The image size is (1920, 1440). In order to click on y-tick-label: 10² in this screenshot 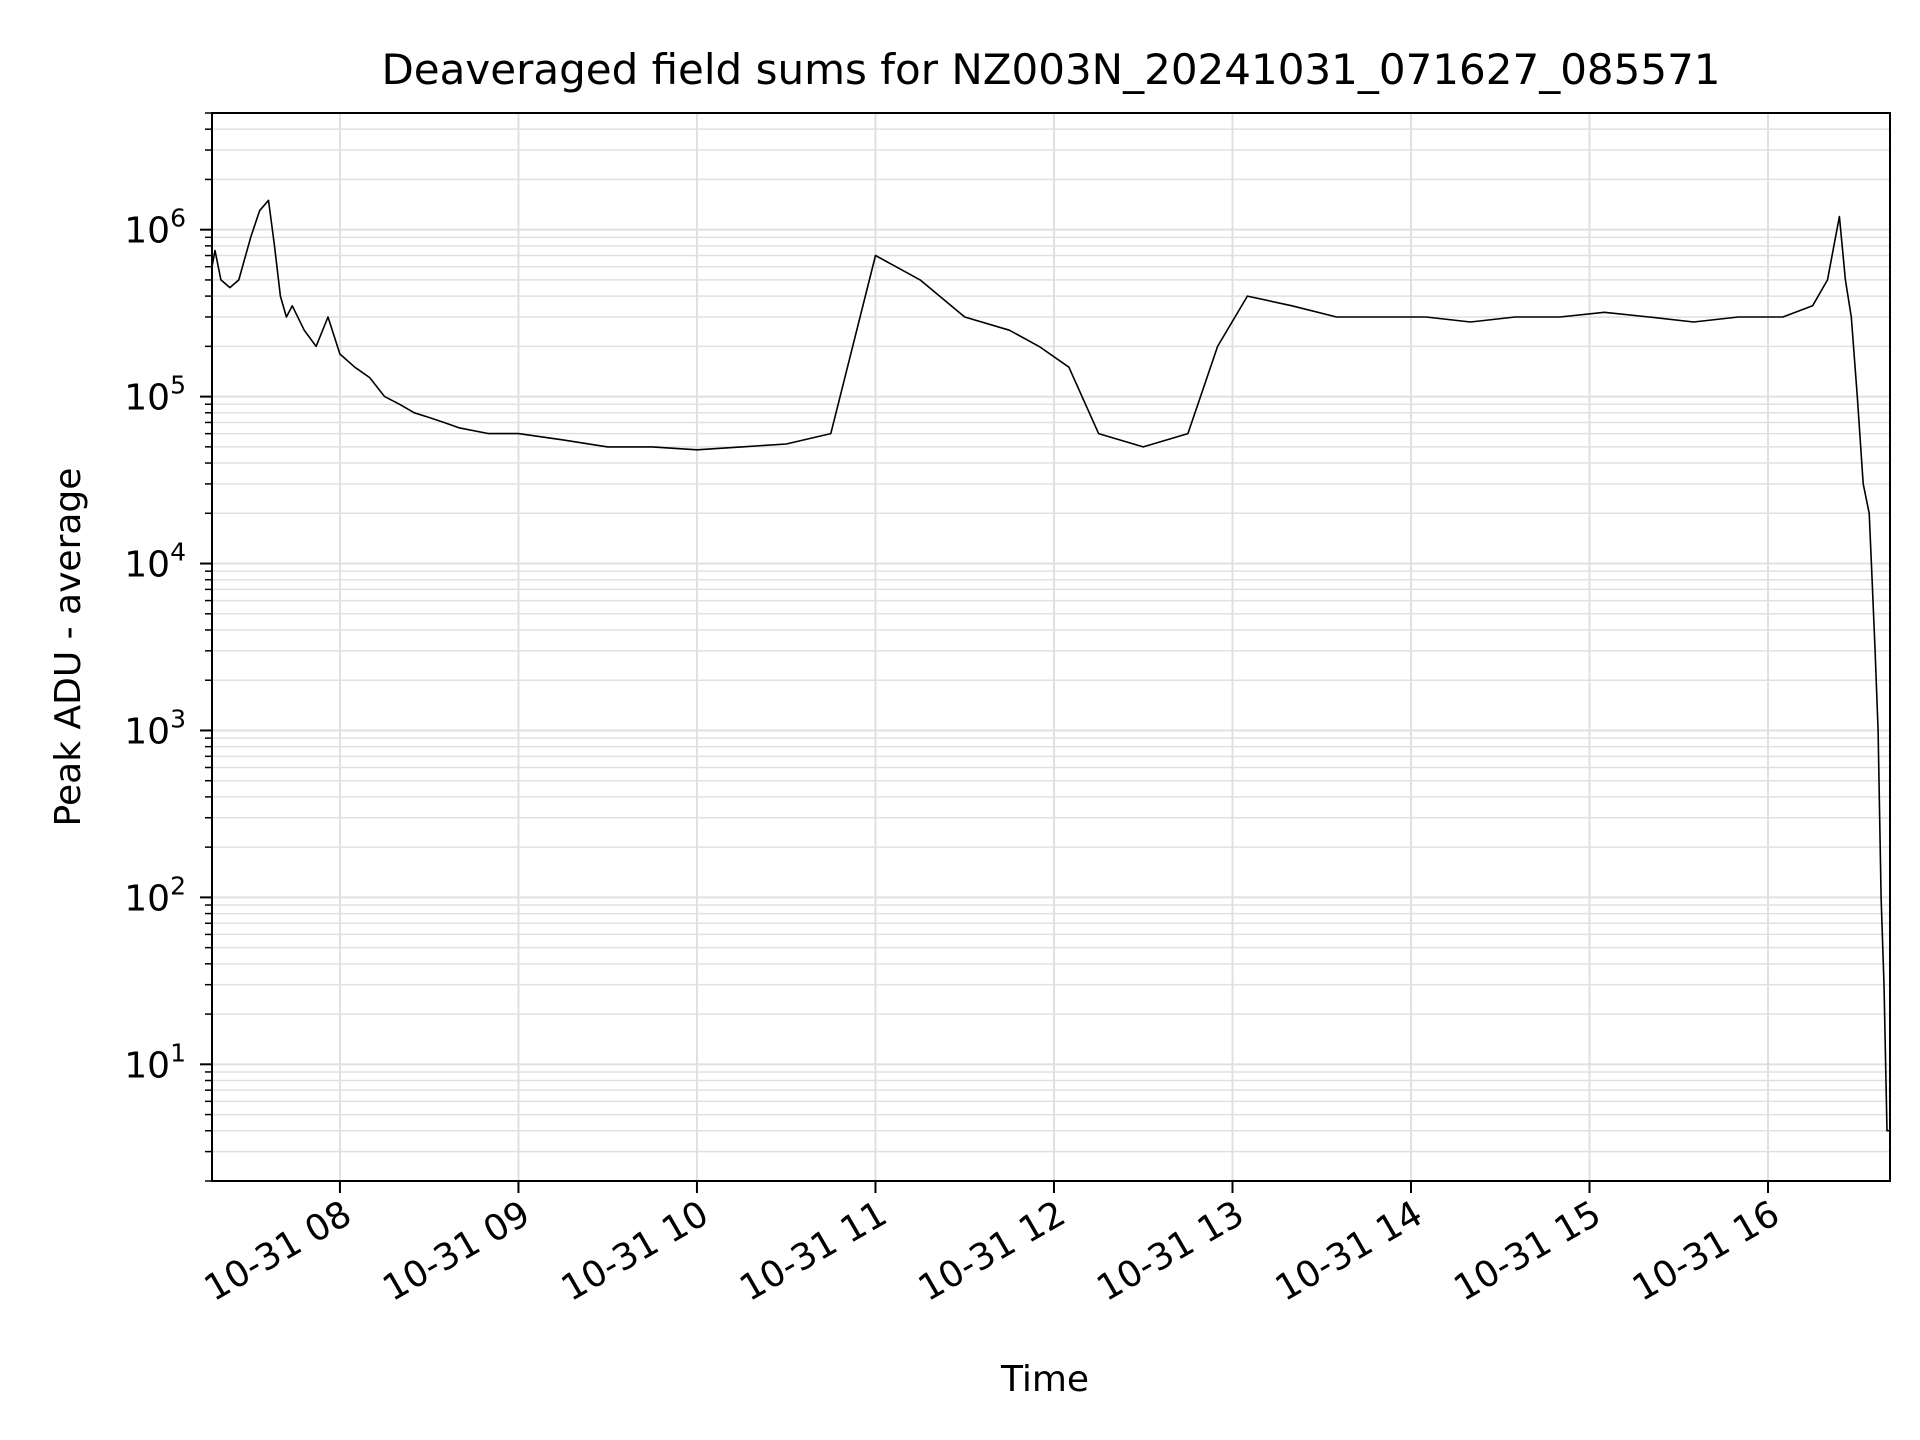, I will do `click(155, 895)`.